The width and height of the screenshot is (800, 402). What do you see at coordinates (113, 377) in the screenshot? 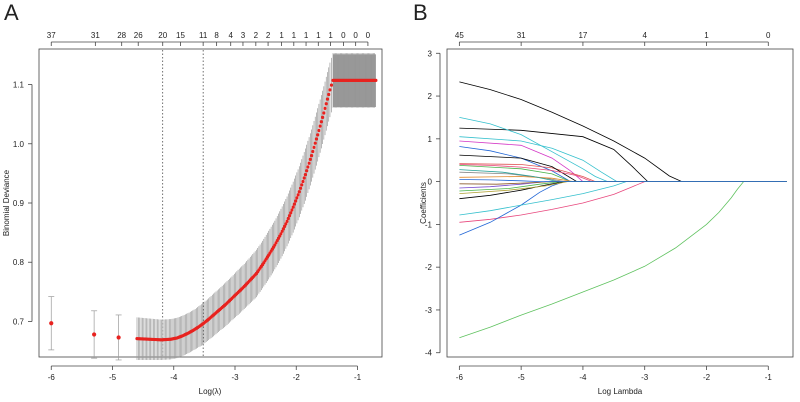
I see `a-x-tick-label: -5` at bounding box center [113, 377].